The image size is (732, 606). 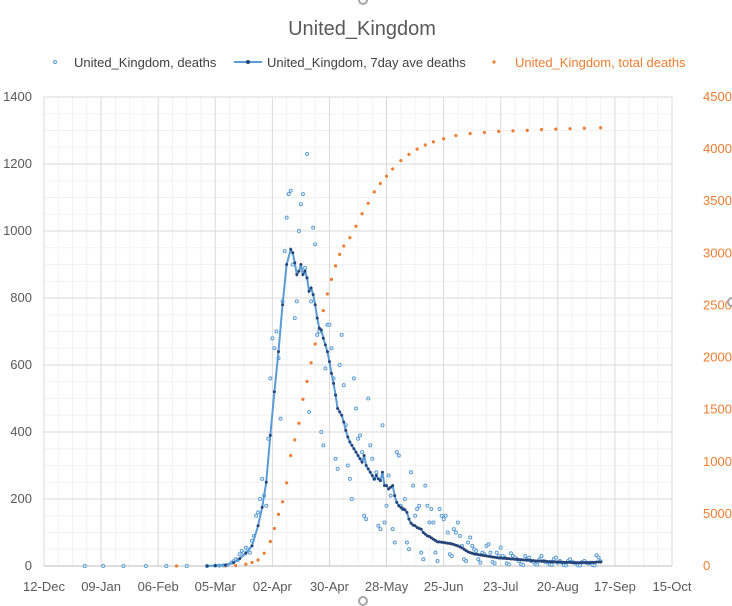 What do you see at coordinates (21, 364) in the screenshot?
I see `y-left-tick-label: 600` at bounding box center [21, 364].